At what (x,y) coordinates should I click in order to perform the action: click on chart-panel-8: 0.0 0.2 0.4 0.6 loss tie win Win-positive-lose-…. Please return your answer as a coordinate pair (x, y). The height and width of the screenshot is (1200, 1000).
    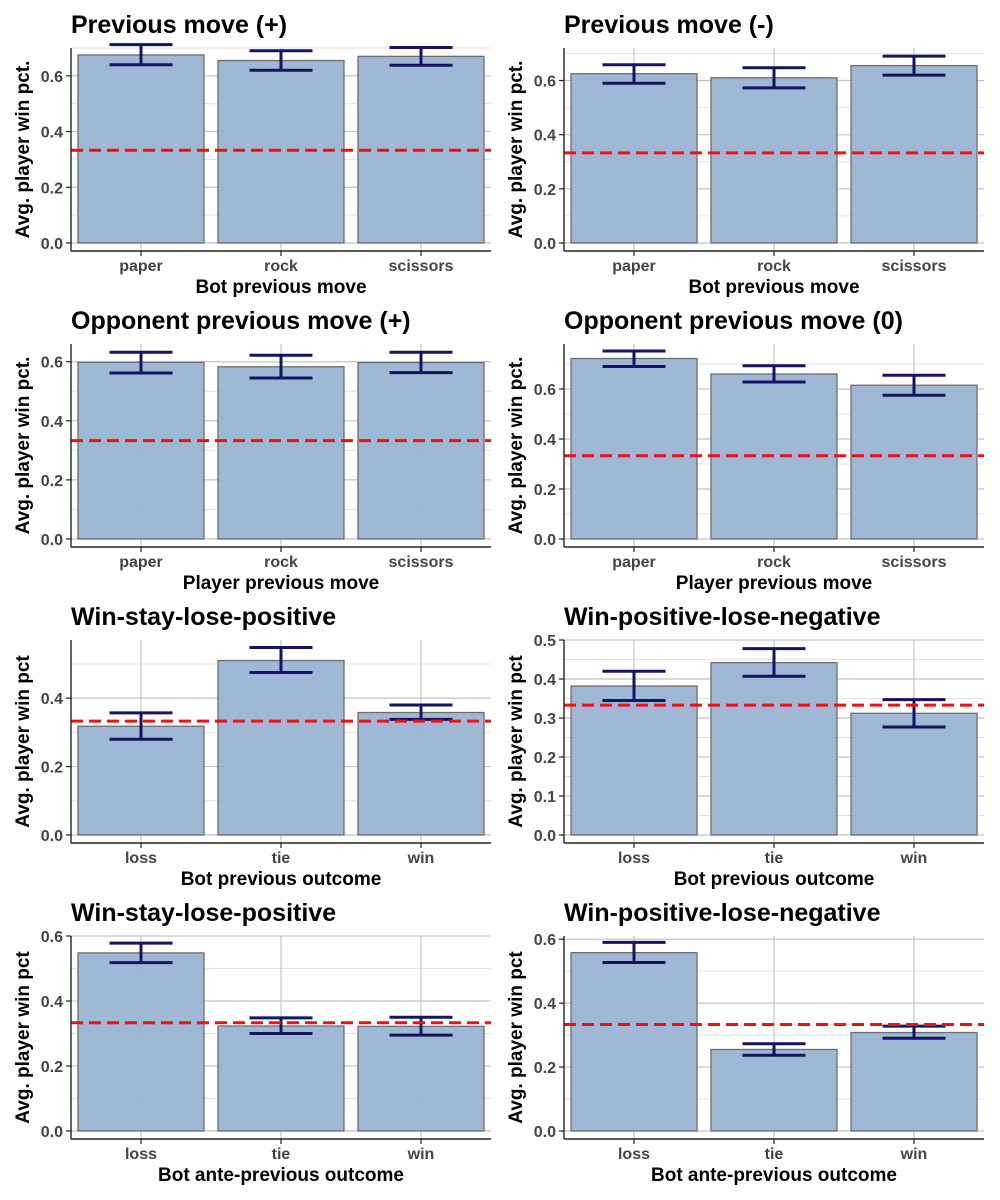
    Looking at the image, I should click on (739, 1037).